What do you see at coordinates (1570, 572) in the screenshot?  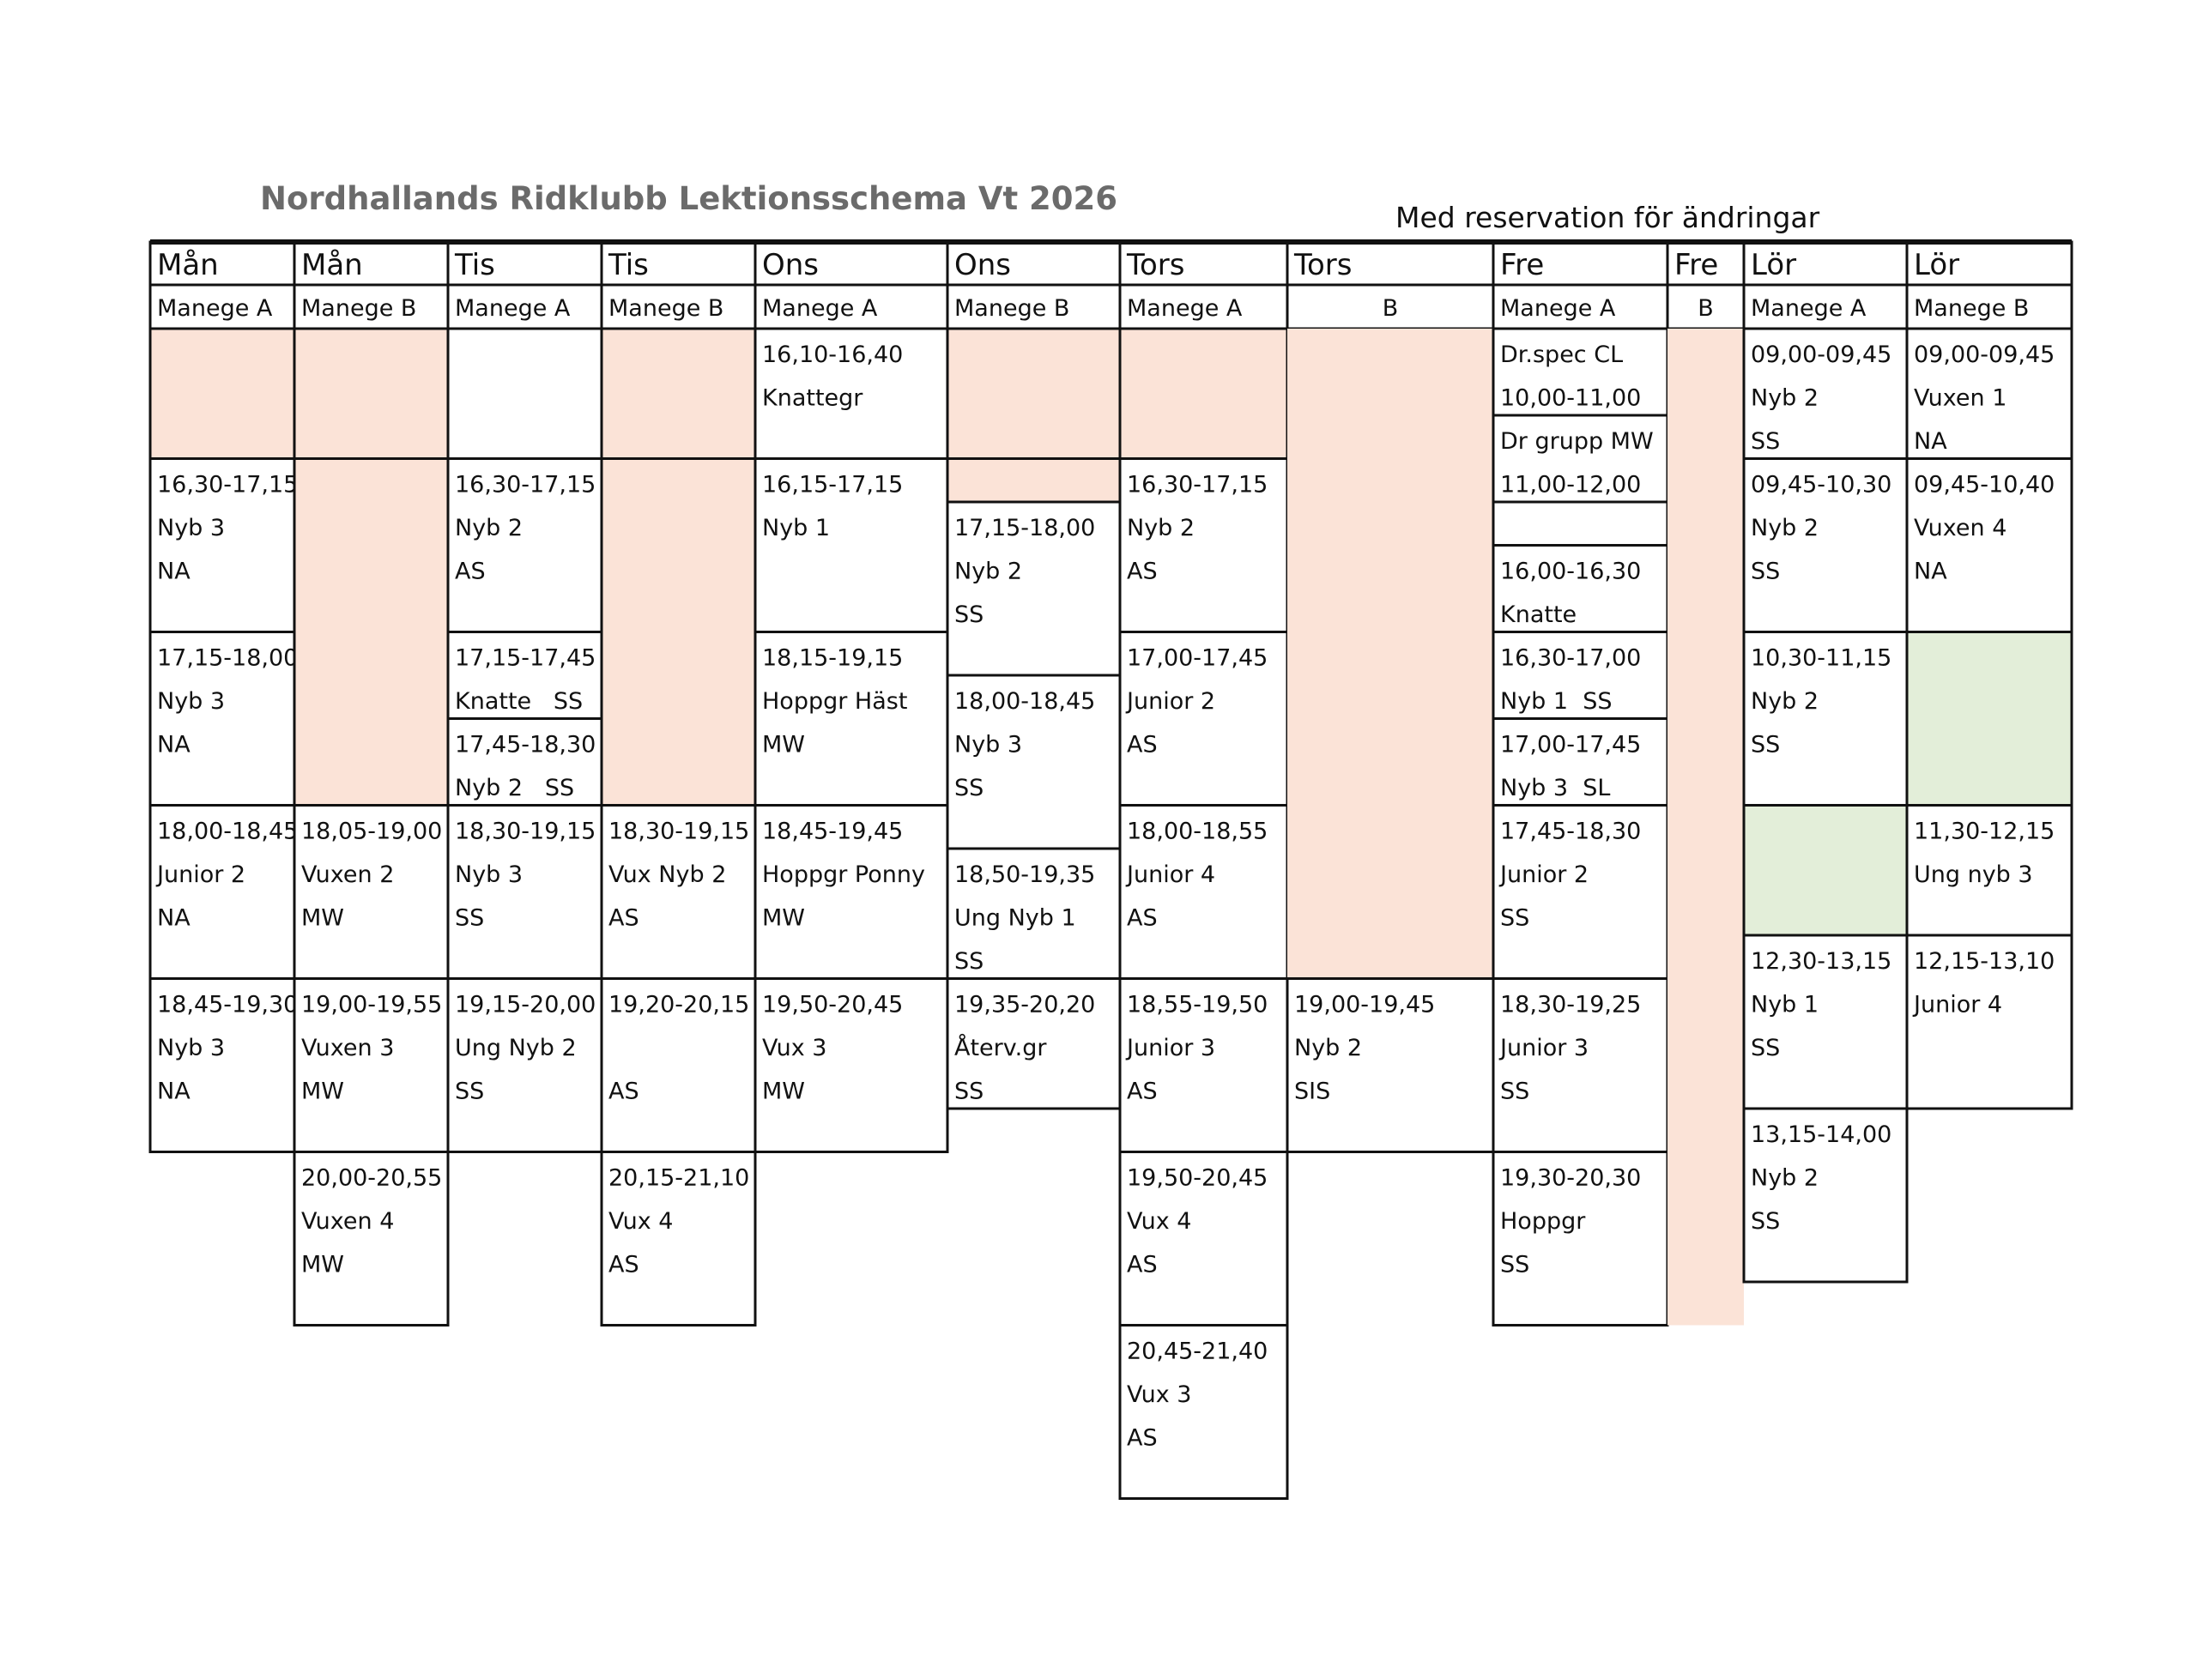 I see `lesson-line: 16,00-16,30` at bounding box center [1570, 572].